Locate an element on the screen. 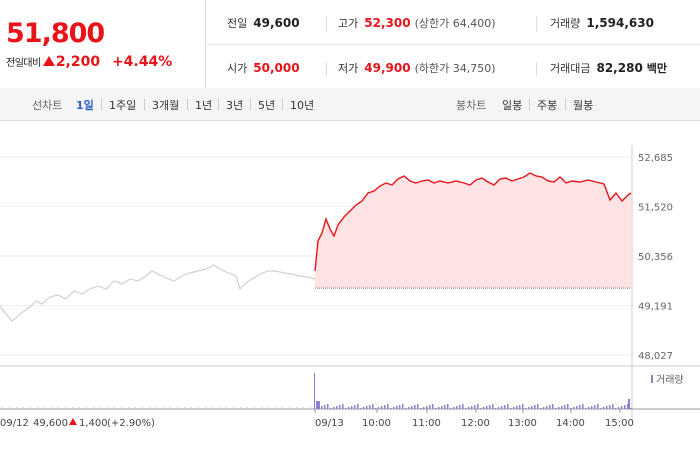 This screenshot has height=450, width=700. period-3m-button: 3개월 is located at coordinates (166, 105).